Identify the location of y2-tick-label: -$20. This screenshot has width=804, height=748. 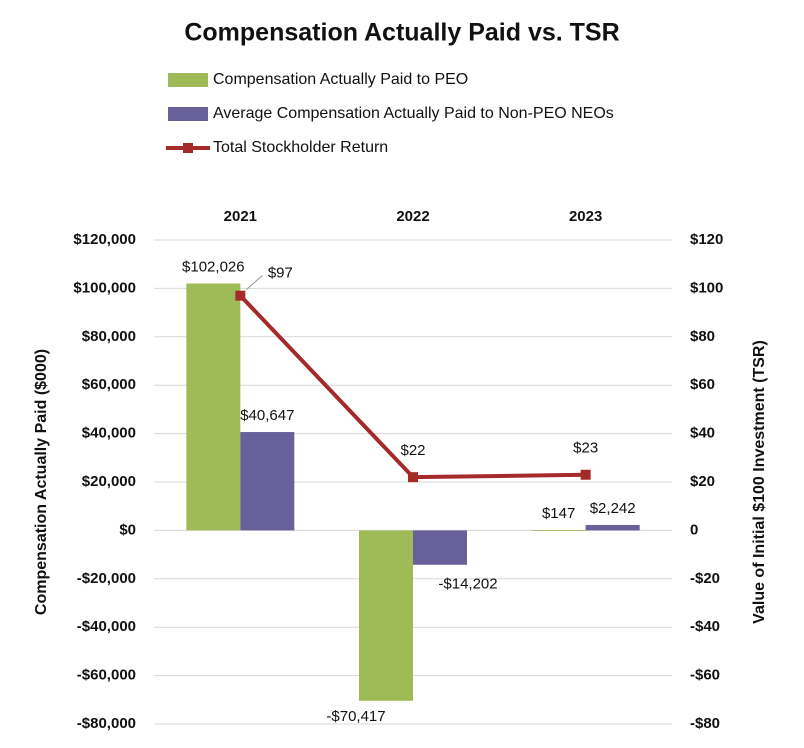
(705, 578).